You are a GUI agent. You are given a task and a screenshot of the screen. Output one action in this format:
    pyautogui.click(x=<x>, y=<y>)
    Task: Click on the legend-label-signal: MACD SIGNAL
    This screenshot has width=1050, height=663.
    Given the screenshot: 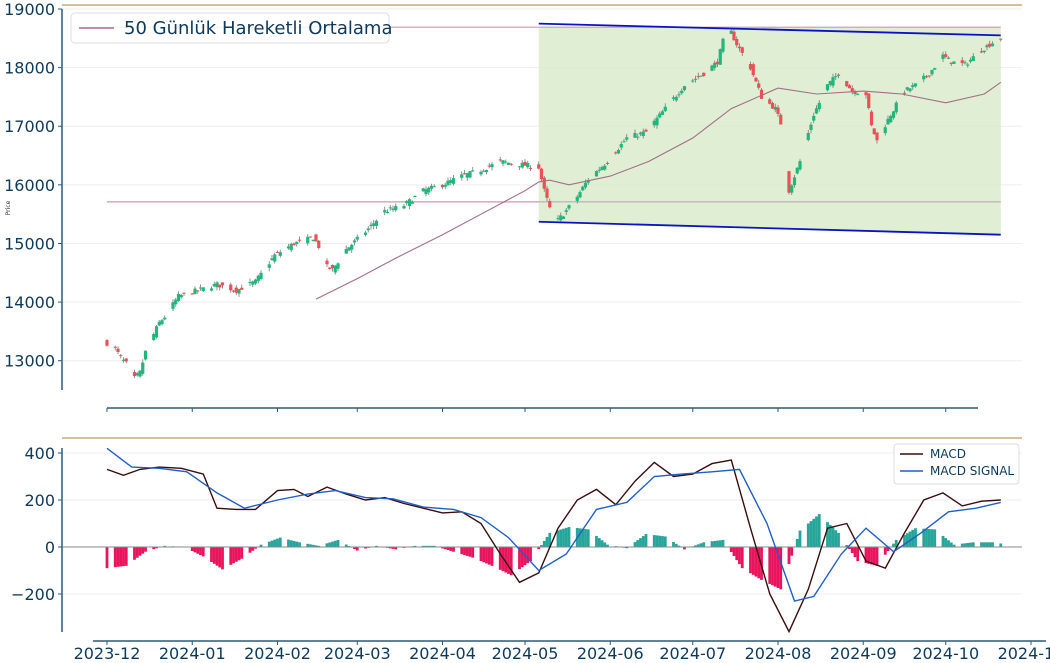 What is the action you would take?
    pyautogui.click(x=972, y=471)
    